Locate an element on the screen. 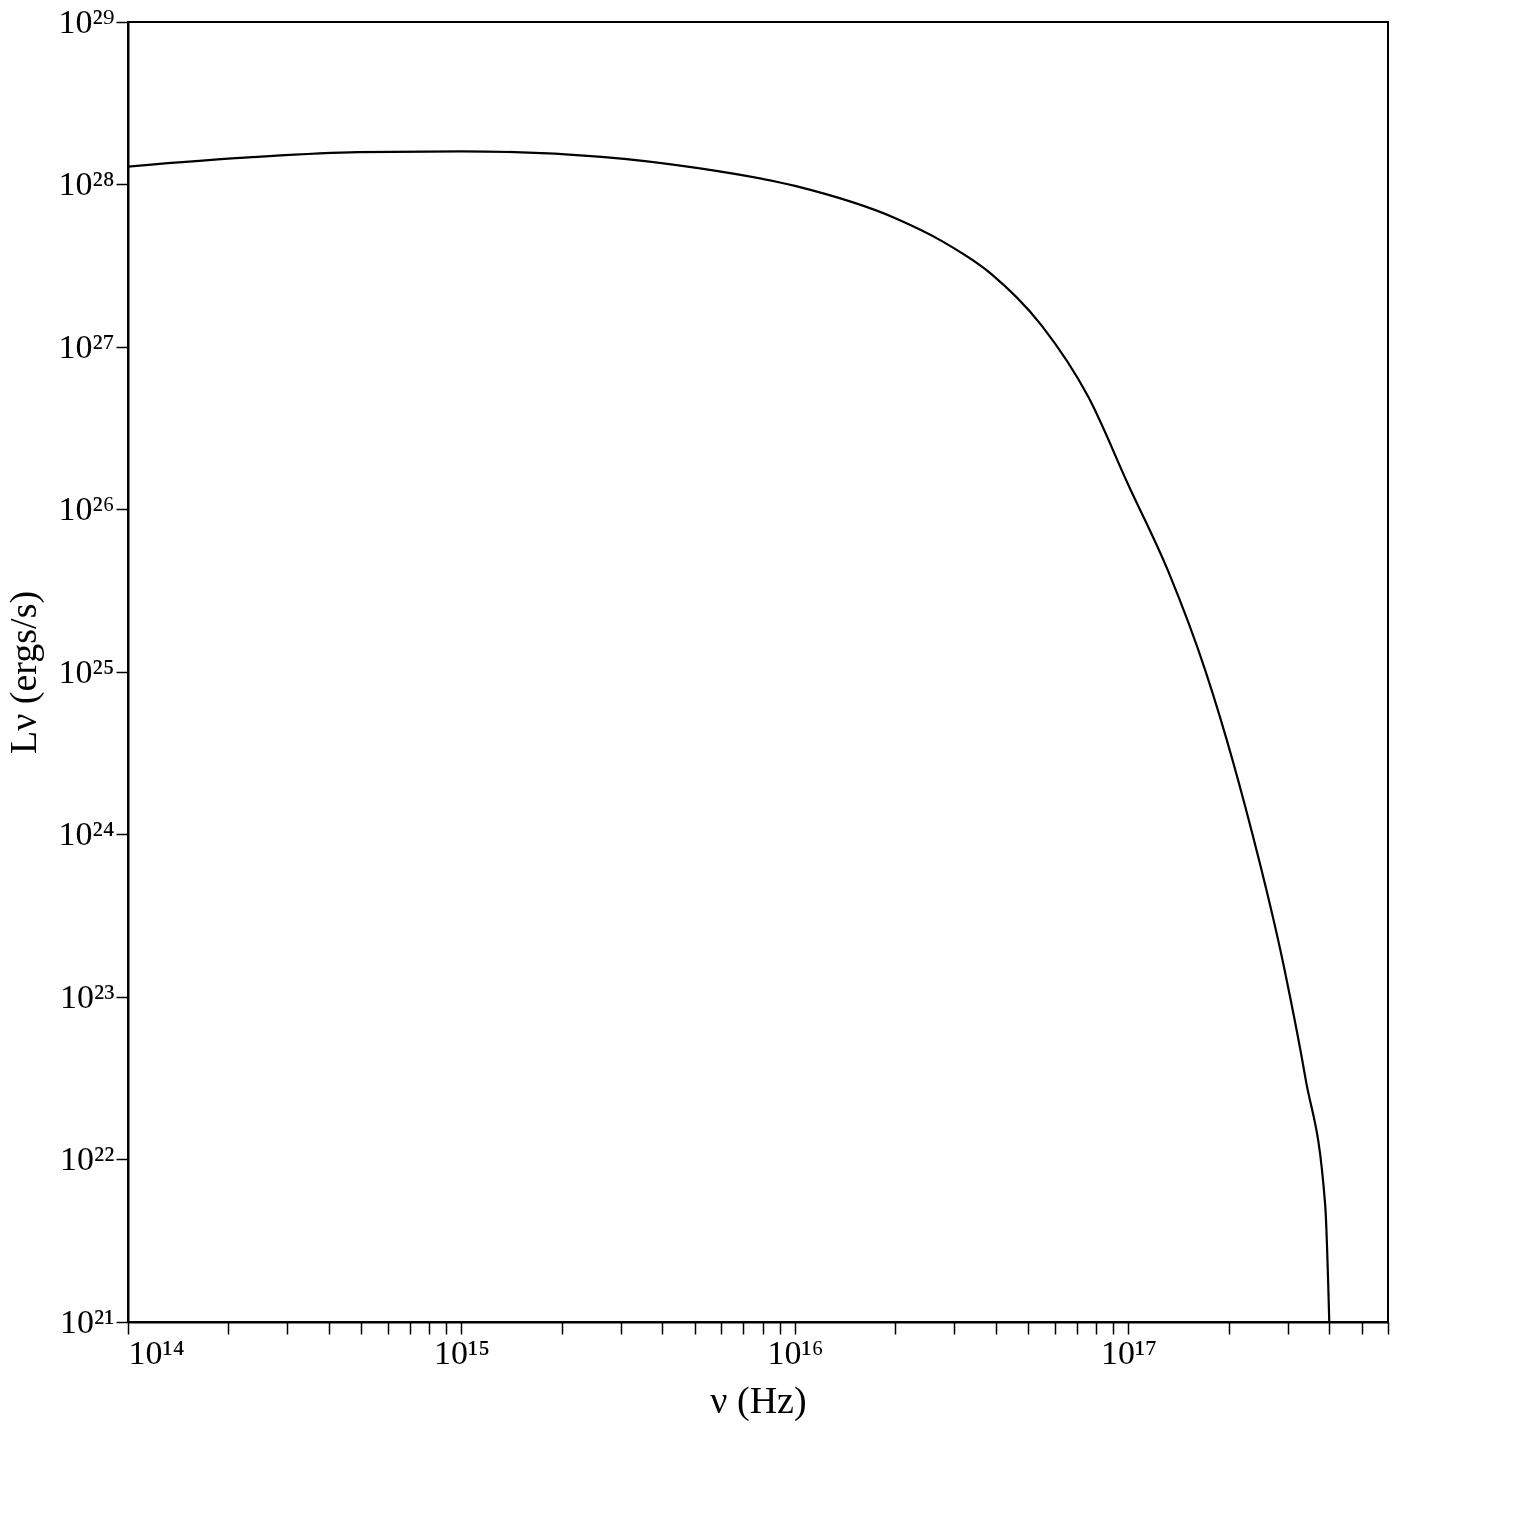 This screenshot has height=1517, width=1517. y-tick-label: 10²⁴ is located at coordinates (86, 833).